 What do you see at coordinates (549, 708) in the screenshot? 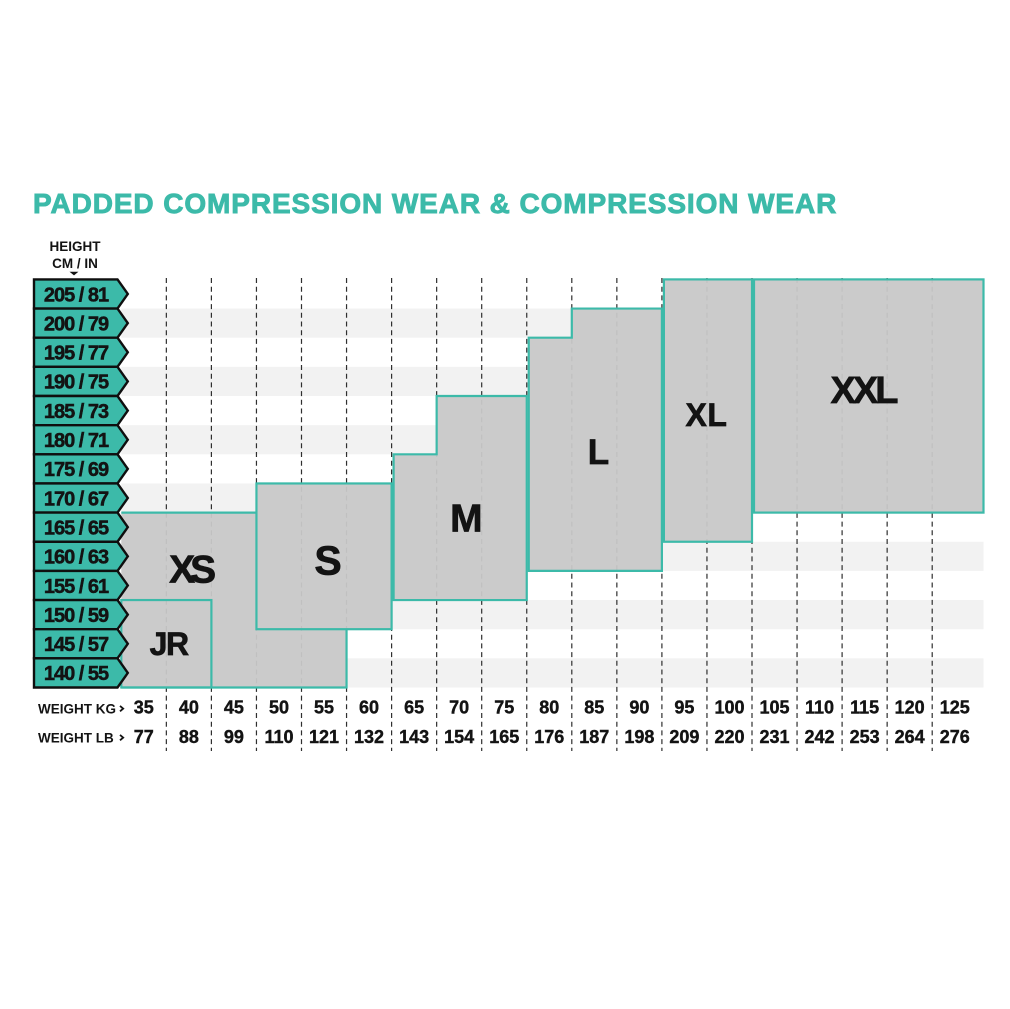
I see `svg-text: 80` at bounding box center [549, 708].